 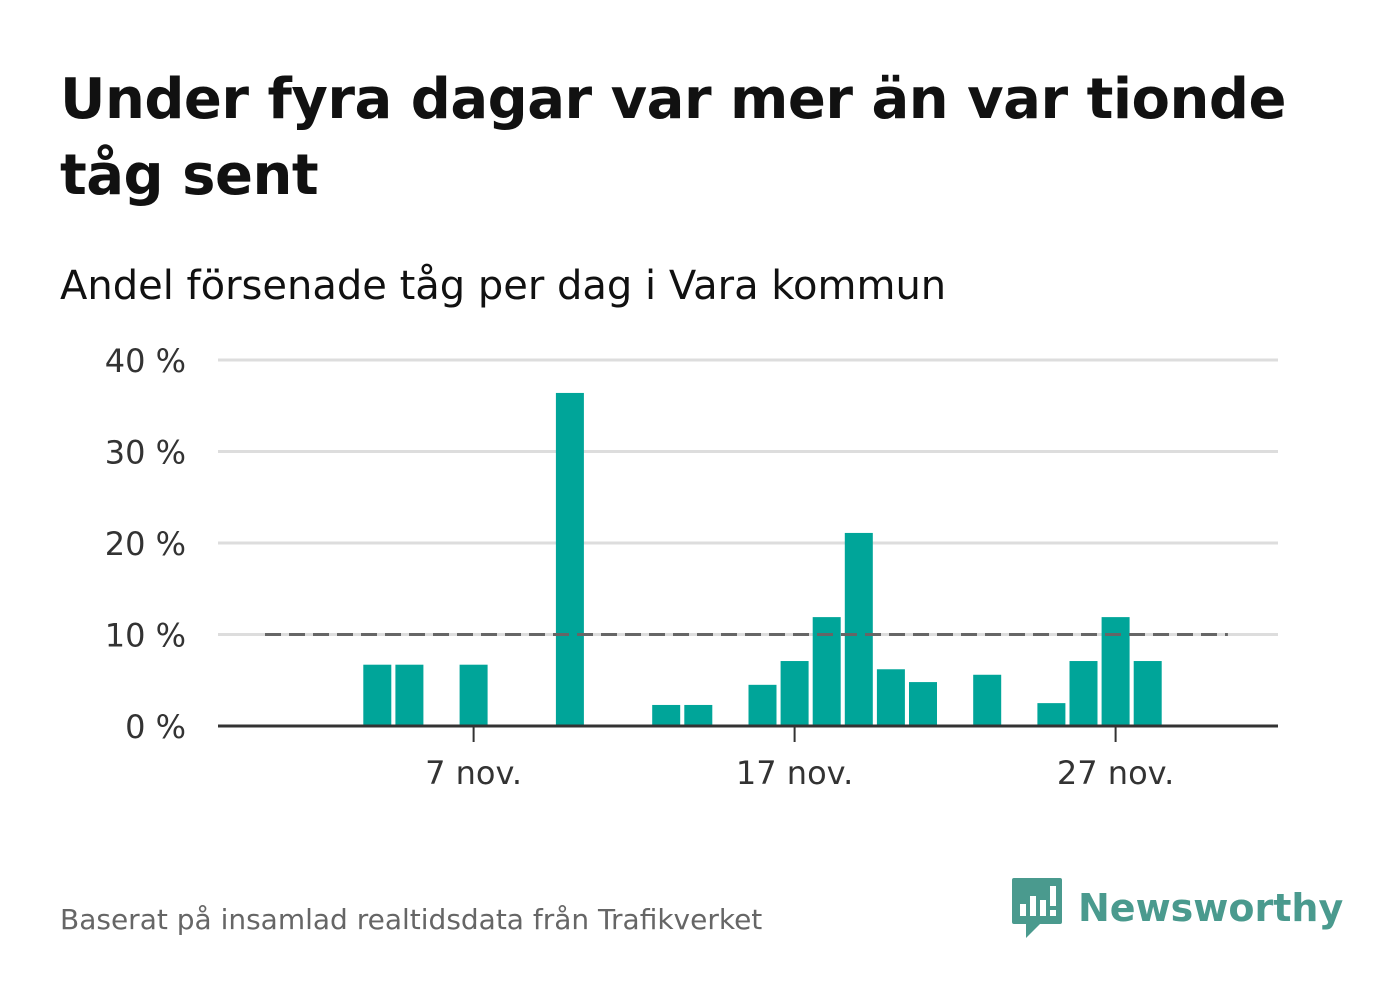 I want to click on y-tick-label: 20 %, so click(x=145, y=544).